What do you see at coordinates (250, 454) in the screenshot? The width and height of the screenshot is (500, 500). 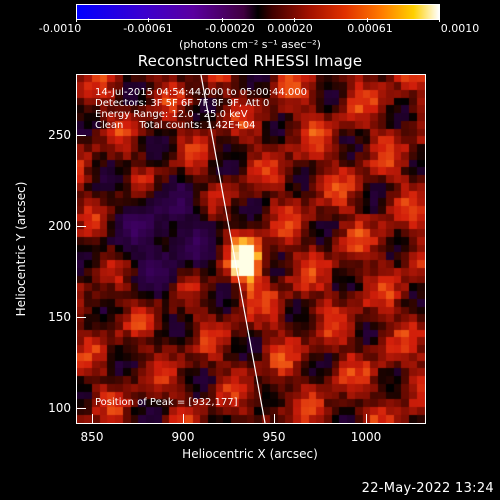 I see `x-axis-label: Heliocentric X (arcsec)` at bounding box center [250, 454].